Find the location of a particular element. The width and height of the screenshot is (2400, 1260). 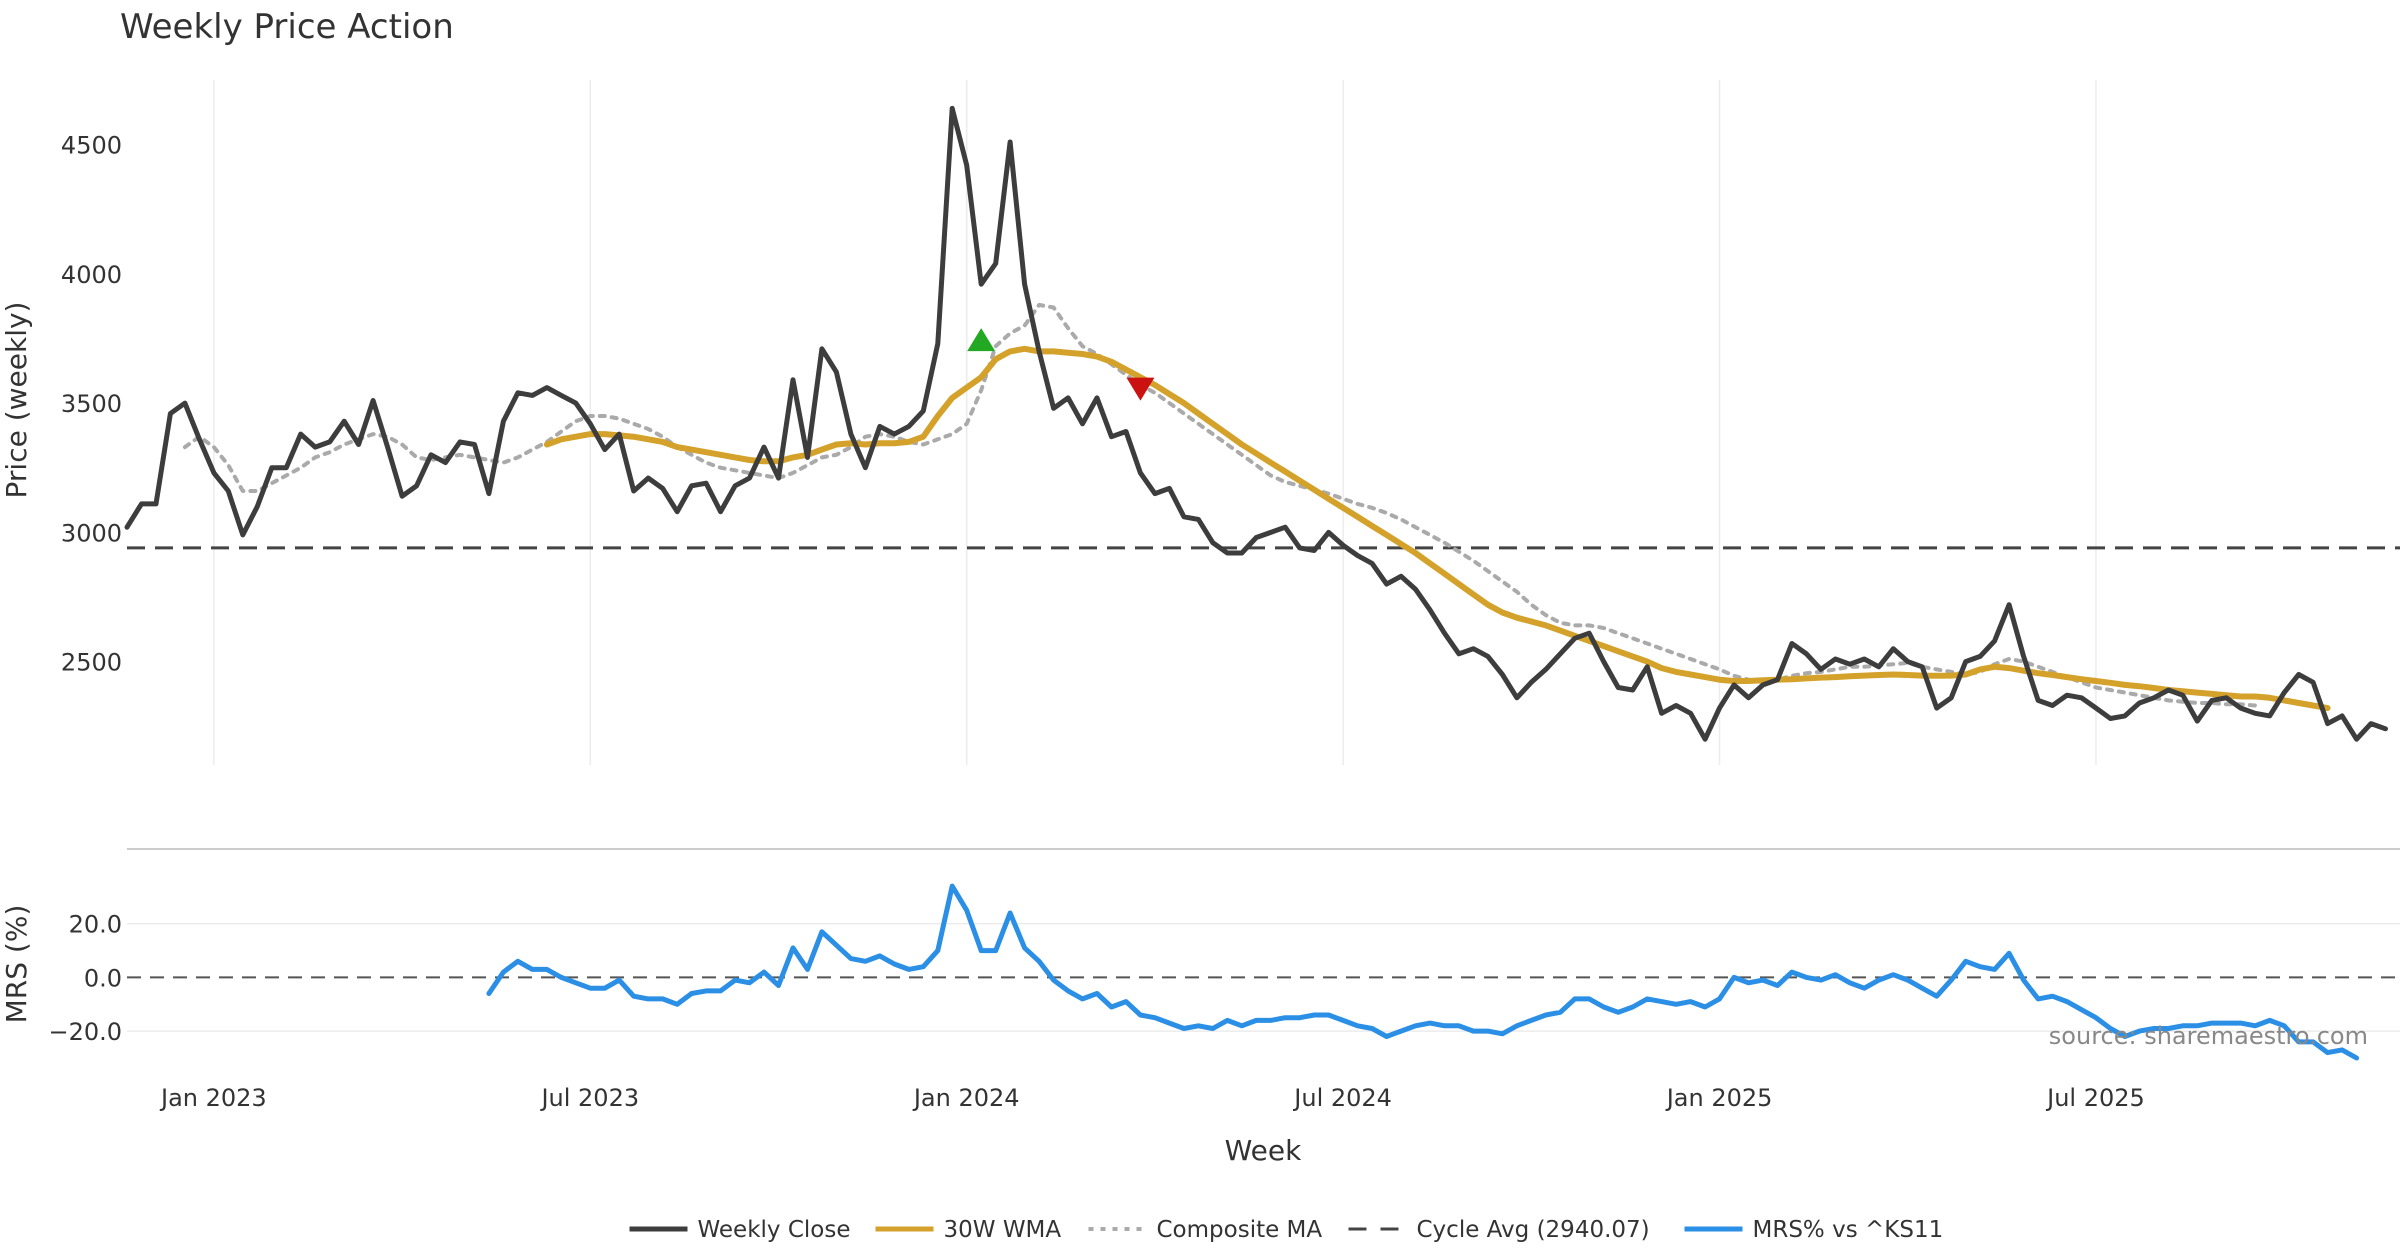

legend-item: MRS% vs ^KS11 is located at coordinates (1814, 1230).